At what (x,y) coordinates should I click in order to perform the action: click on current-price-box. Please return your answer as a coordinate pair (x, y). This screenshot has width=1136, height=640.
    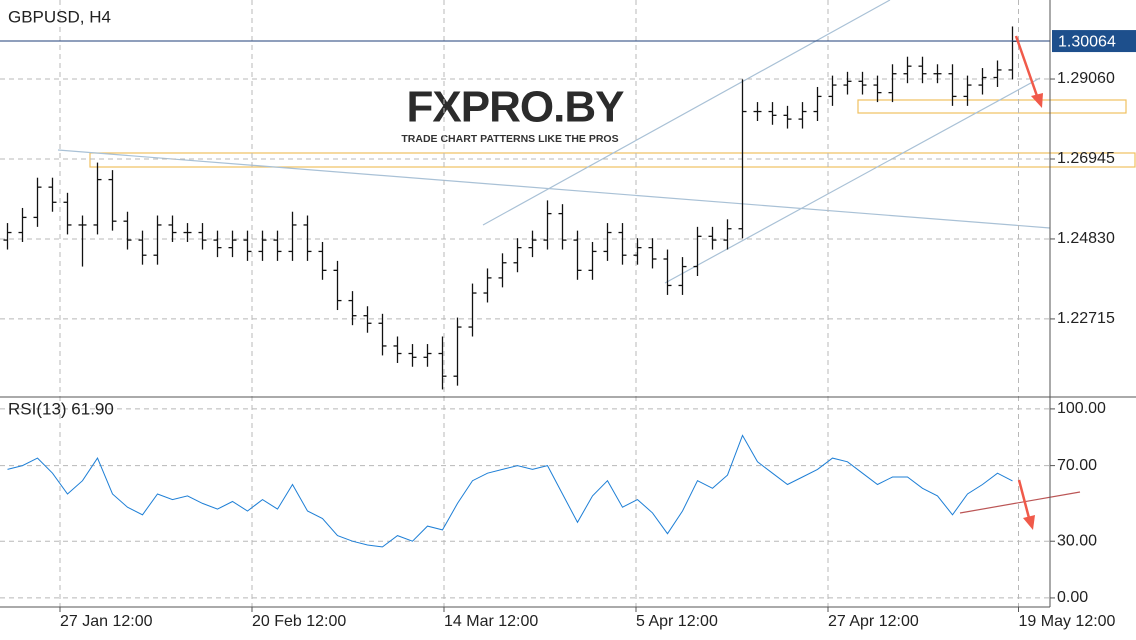
    Looking at the image, I should click on (1094, 41).